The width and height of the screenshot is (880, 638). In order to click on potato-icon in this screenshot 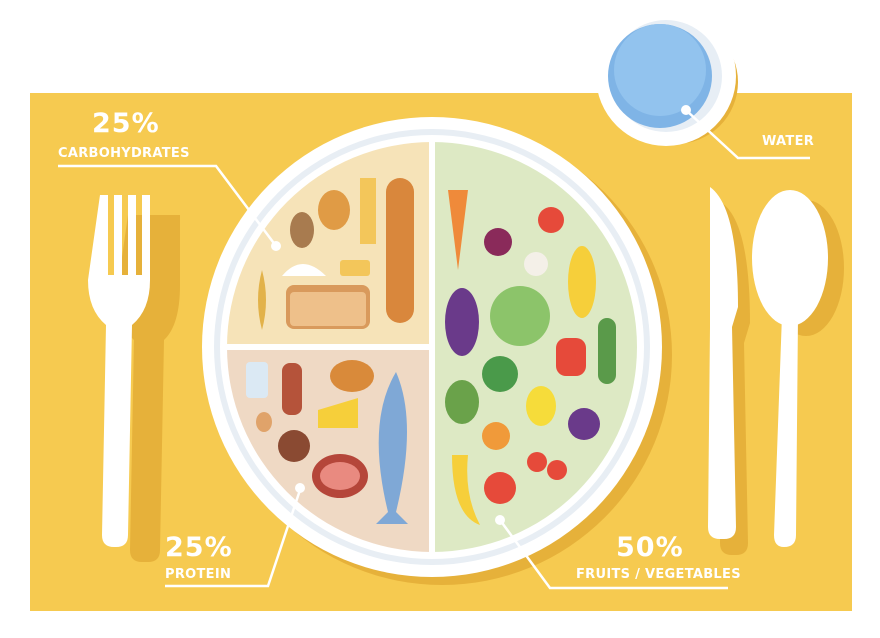, I will do `click(302, 230)`.